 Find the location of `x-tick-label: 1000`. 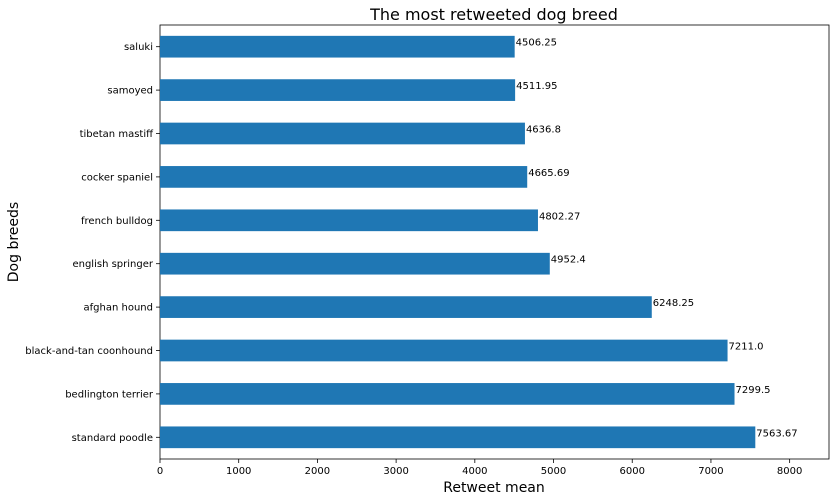

x-tick-label: 1000 is located at coordinates (238, 471).